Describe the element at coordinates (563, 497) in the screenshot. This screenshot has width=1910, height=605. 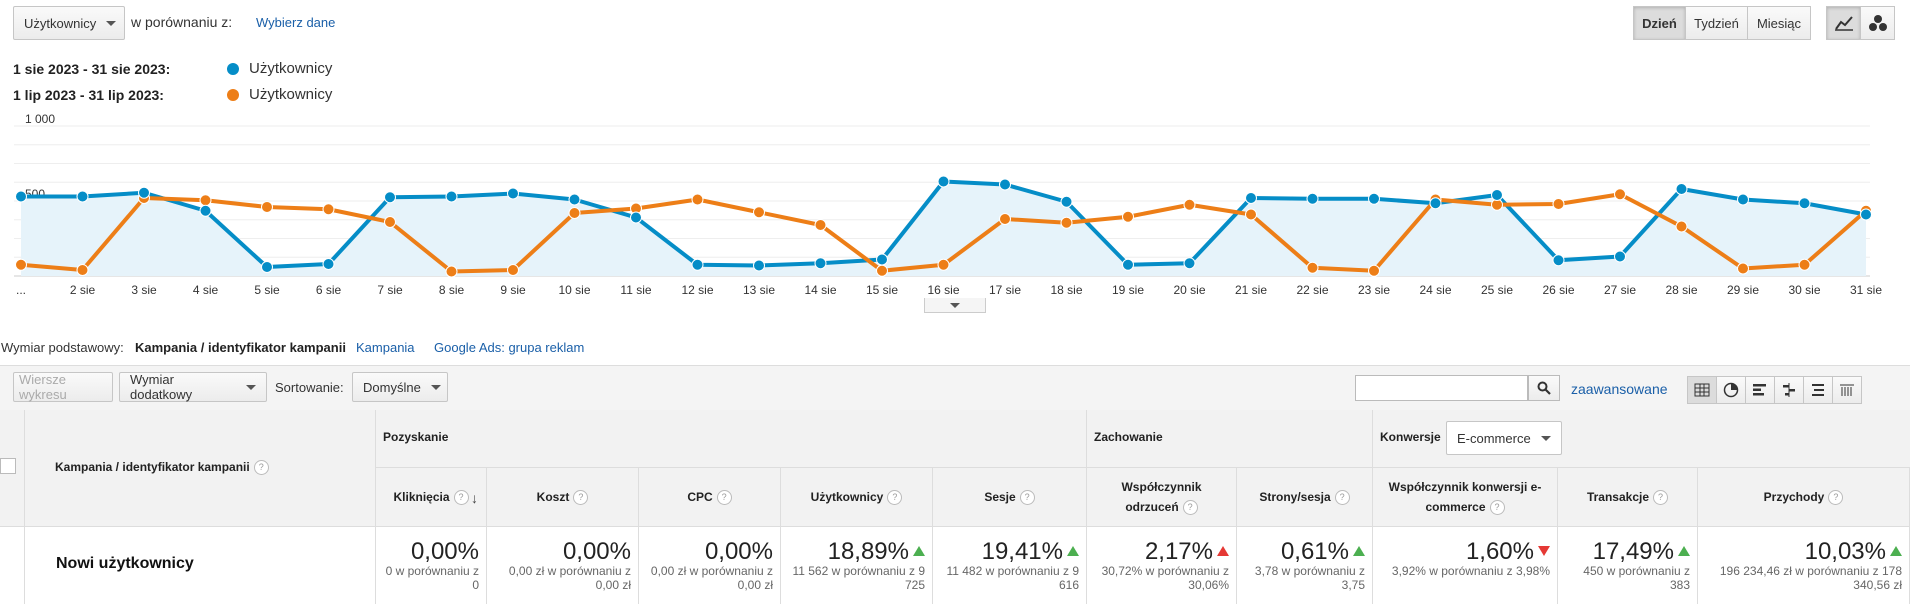
I see `column-header-cost: Koszt?` at that location.